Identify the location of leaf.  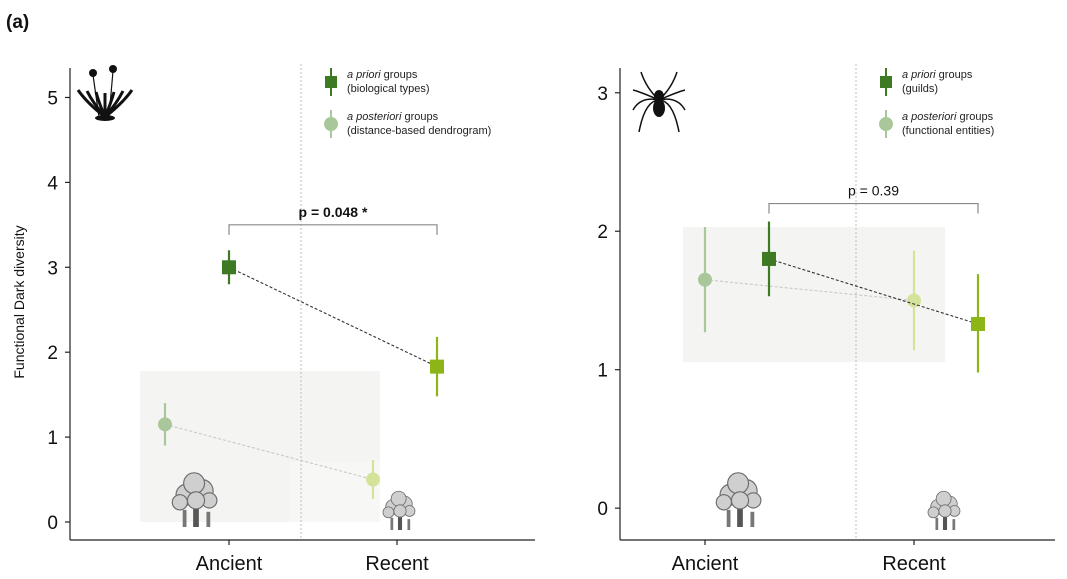
(119, 104).